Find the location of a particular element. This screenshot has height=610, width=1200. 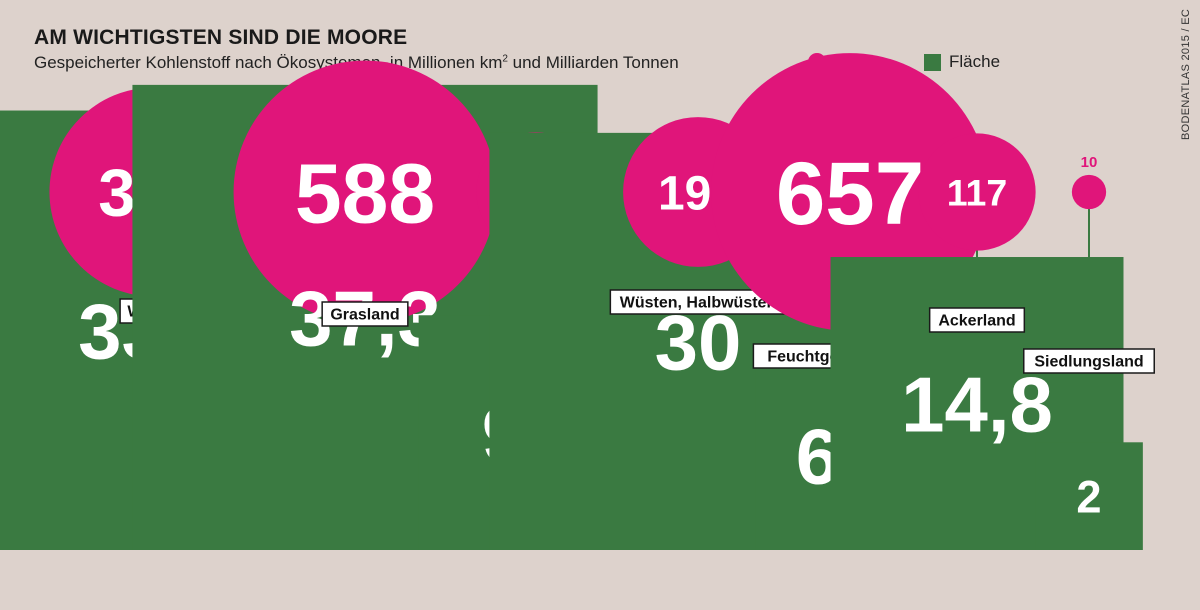

menge-value-label: 117 is located at coordinates (977, 193).